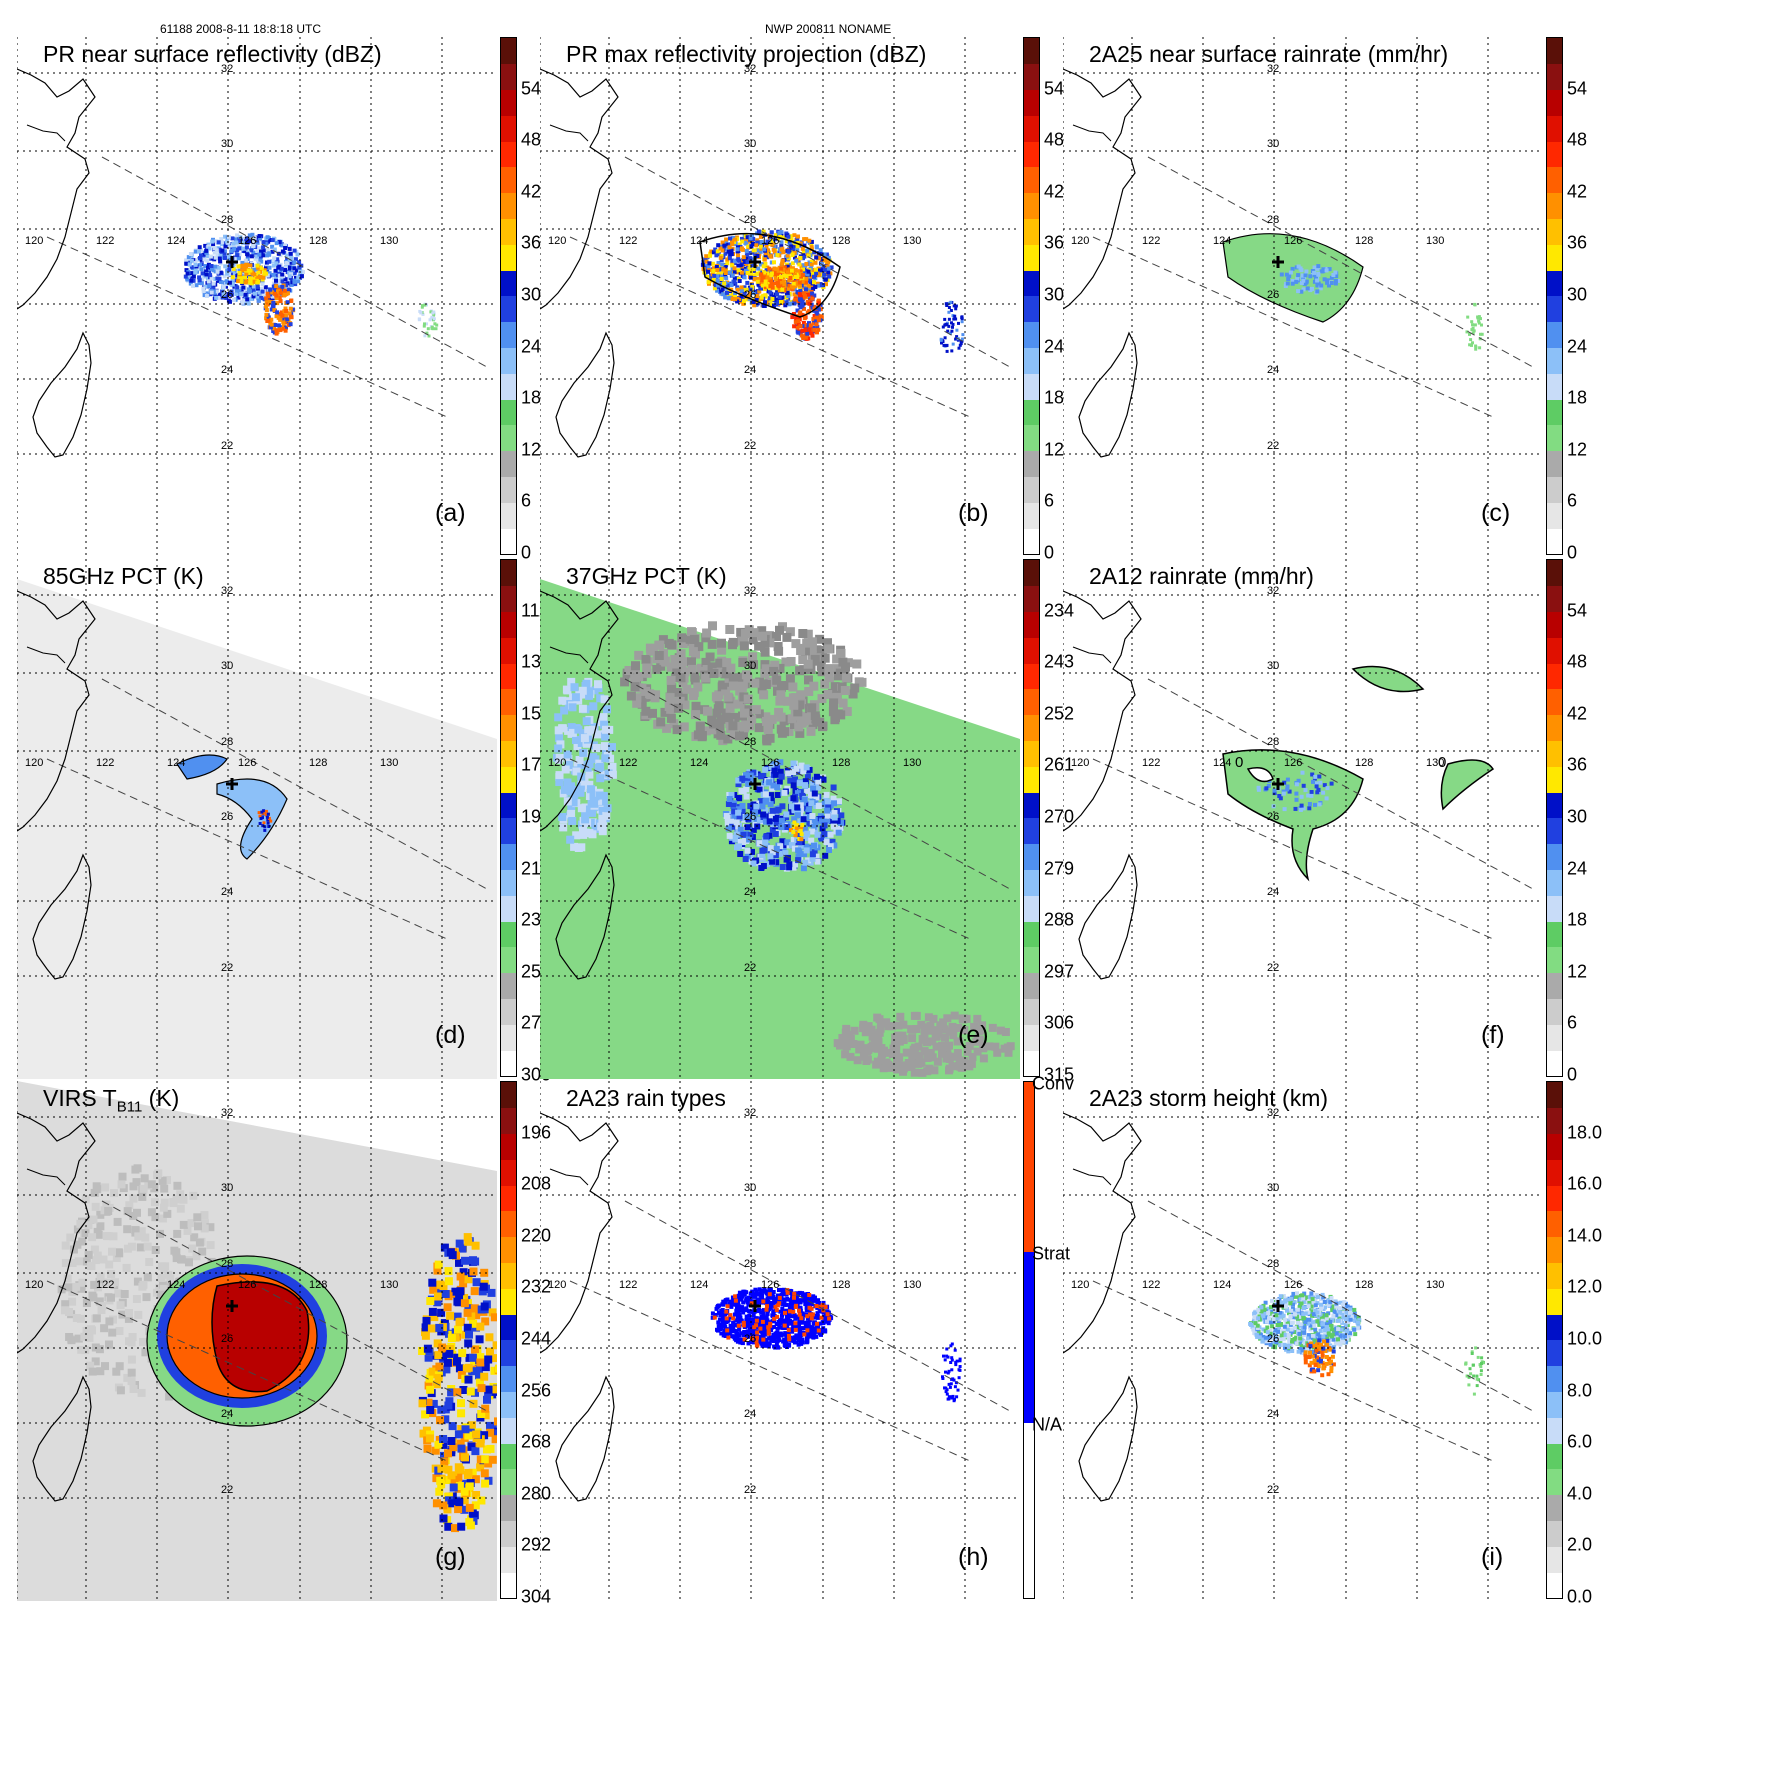 This screenshot has height=1771, width=1771. What do you see at coordinates (260, 1337) in the screenshot?
I see `virs-coldest-tops` at bounding box center [260, 1337].